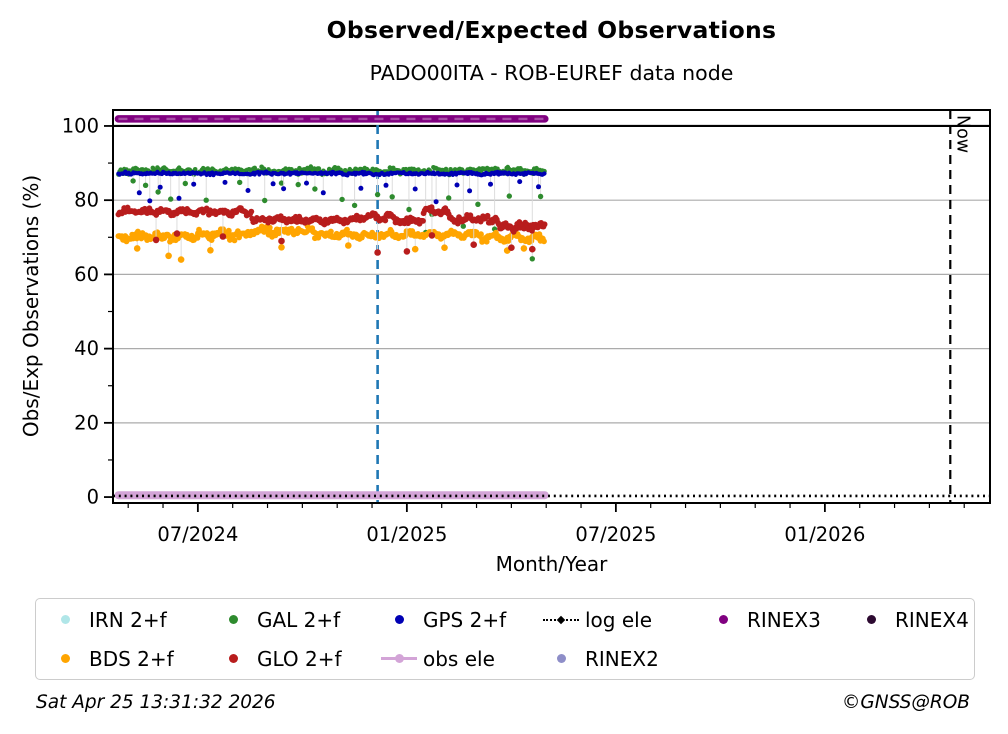  What do you see at coordinates (233, 659) in the screenshot?
I see `glo-marker-icon` at bounding box center [233, 659].